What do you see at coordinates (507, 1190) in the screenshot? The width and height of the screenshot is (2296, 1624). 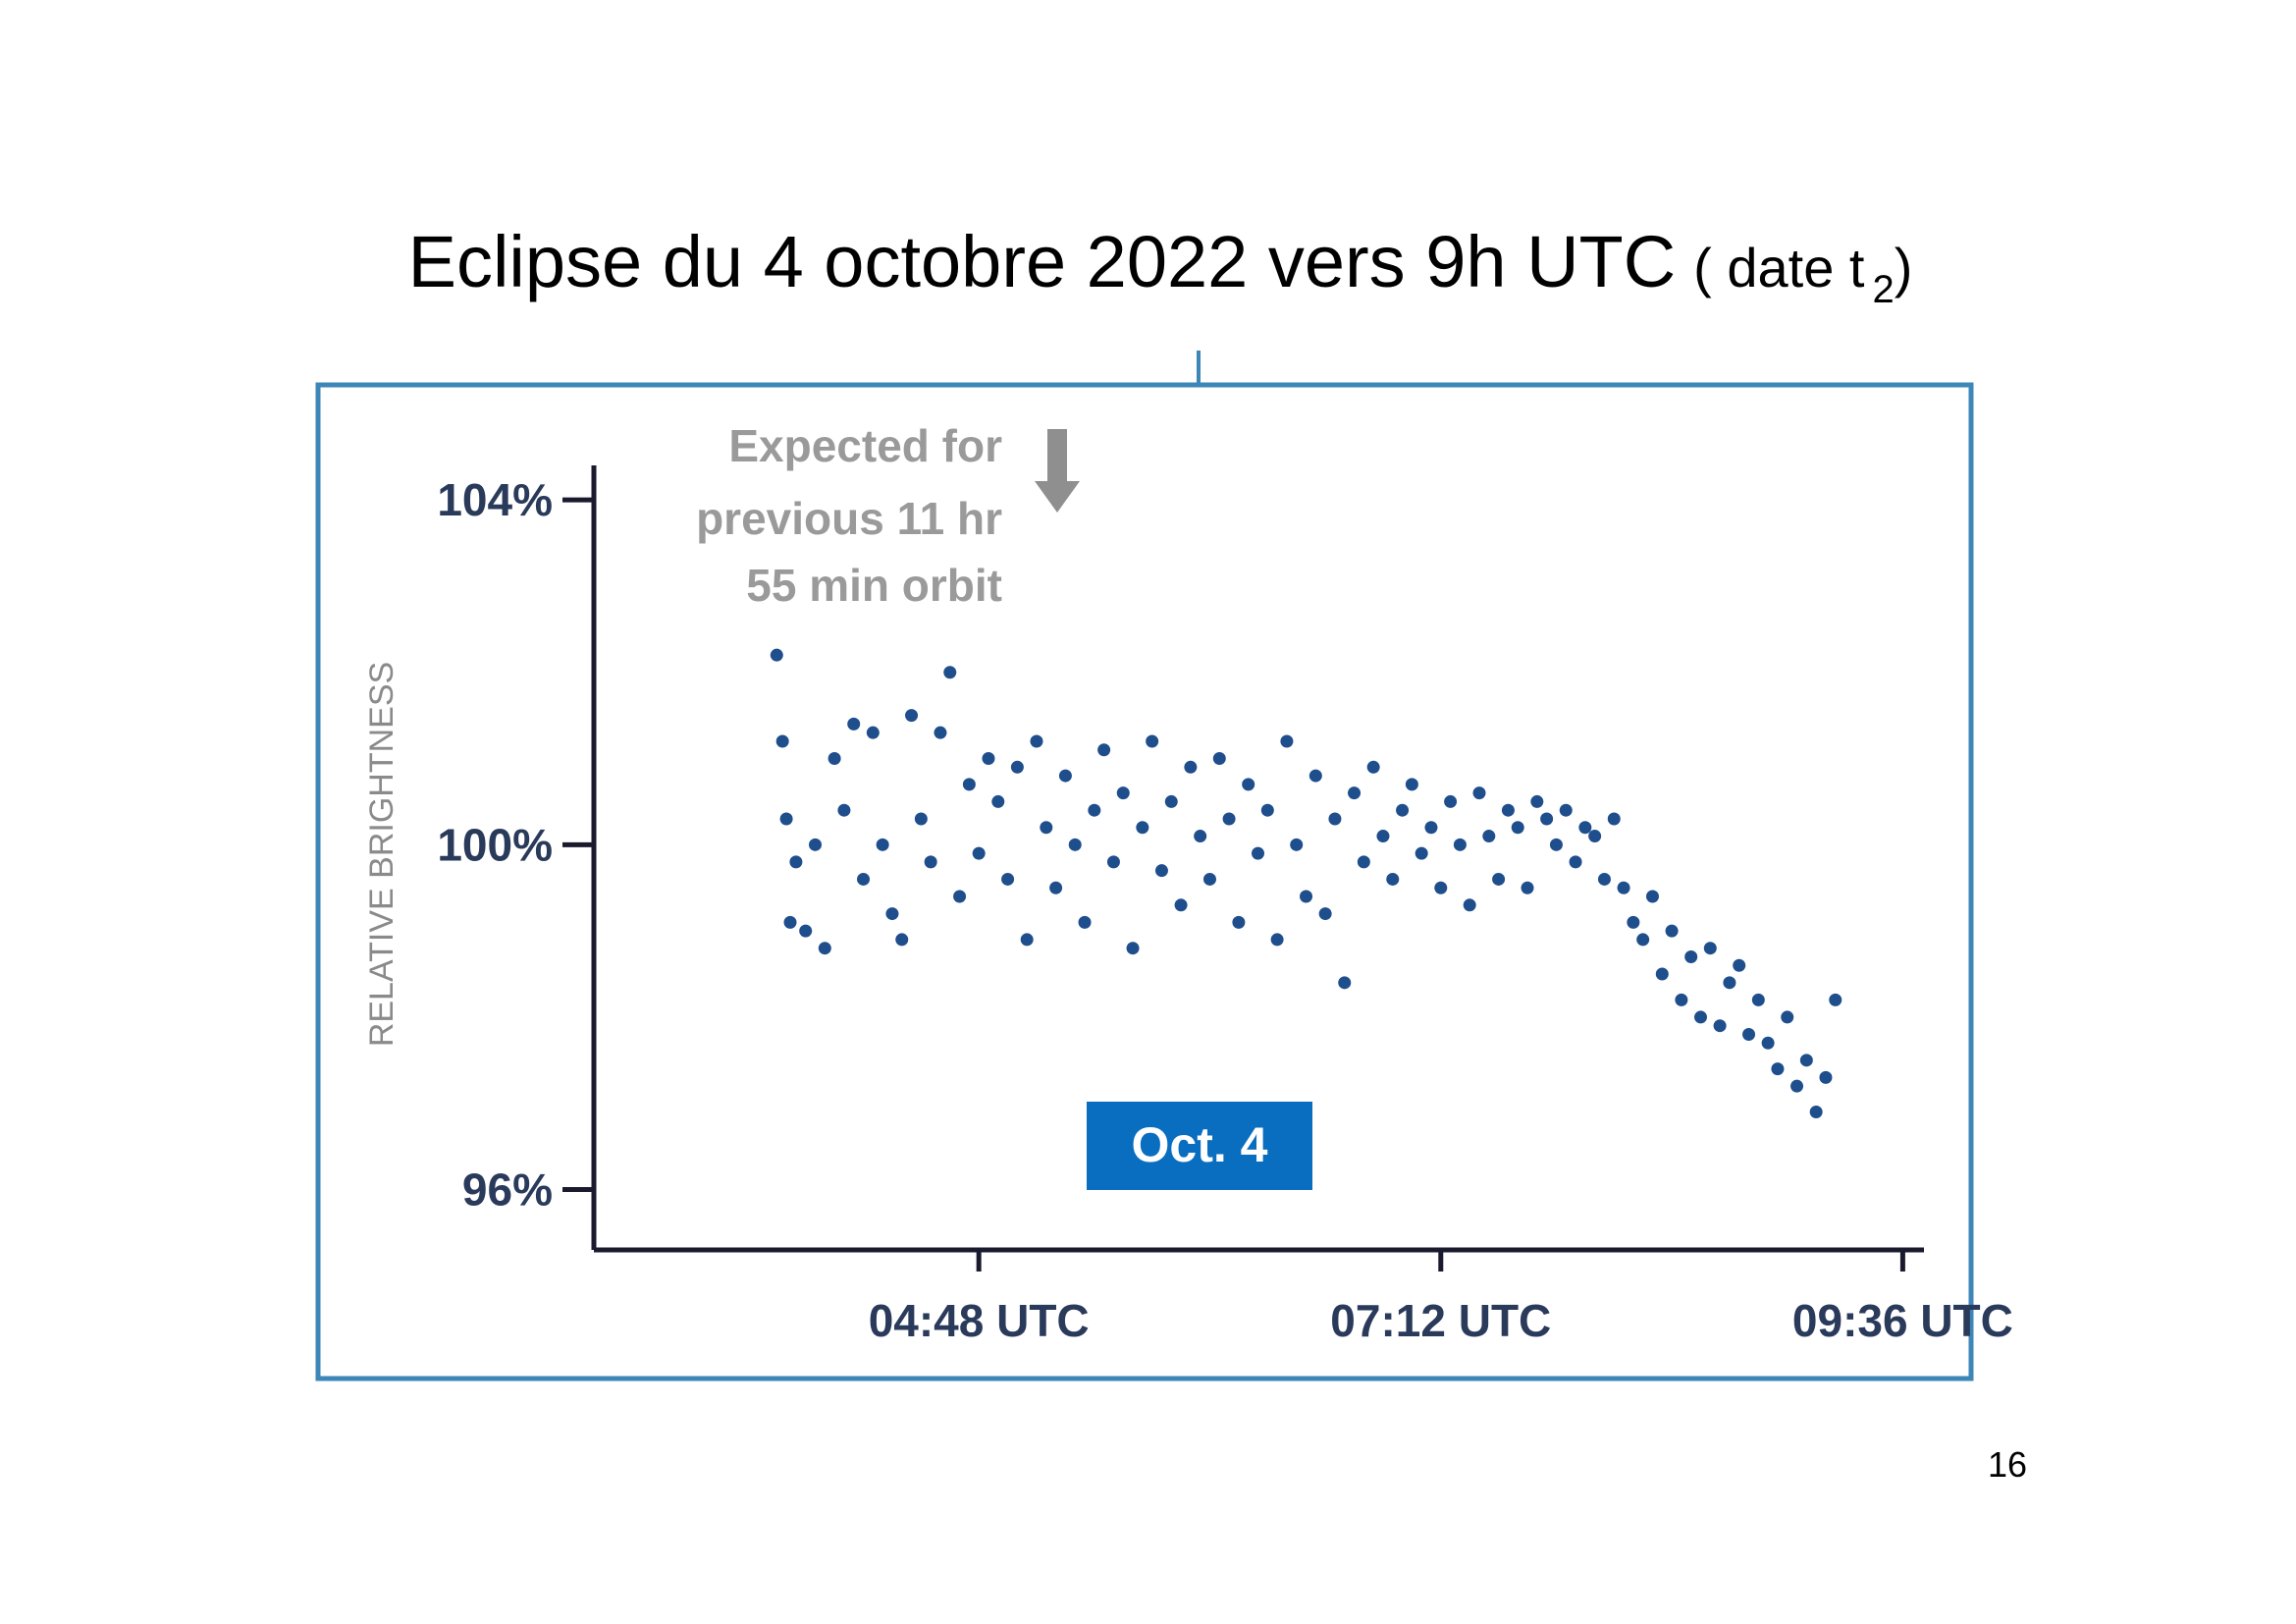 I see `y-tick-label: 96%` at bounding box center [507, 1190].